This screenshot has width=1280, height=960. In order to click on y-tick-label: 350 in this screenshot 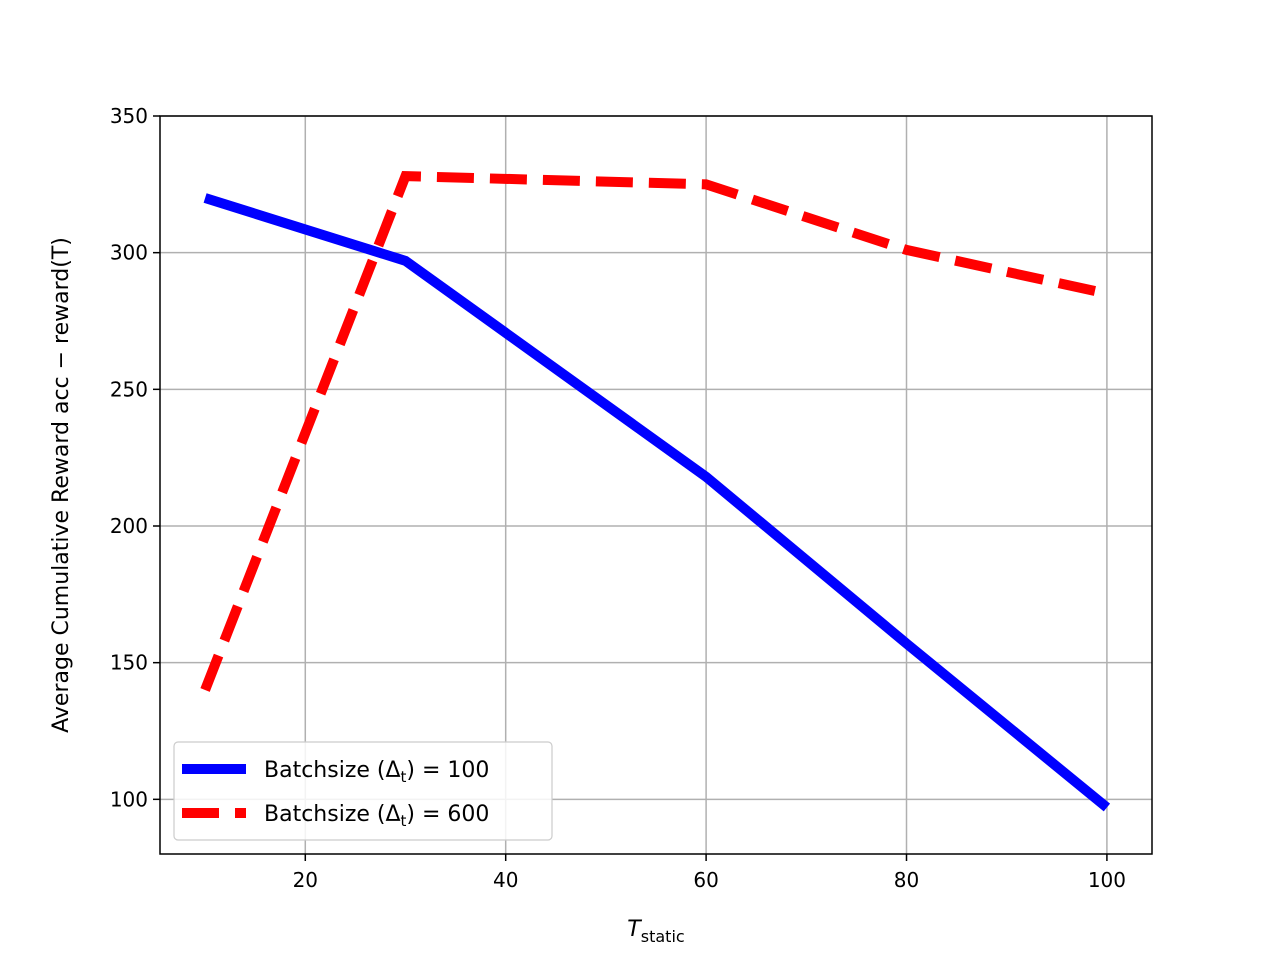, I will do `click(129, 116)`.